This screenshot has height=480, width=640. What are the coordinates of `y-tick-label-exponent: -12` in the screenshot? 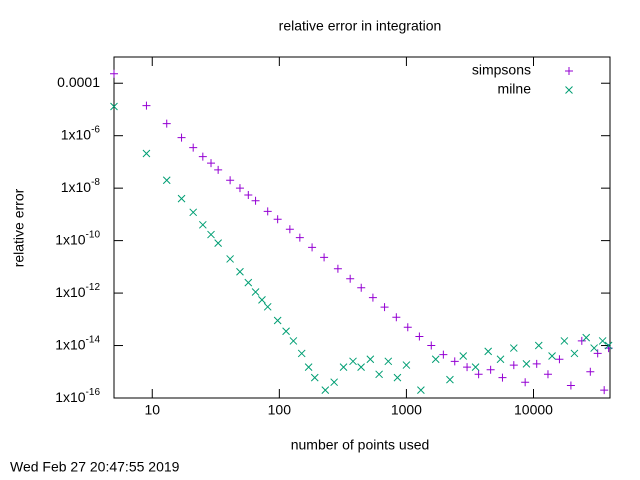 It's located at (93, 287).